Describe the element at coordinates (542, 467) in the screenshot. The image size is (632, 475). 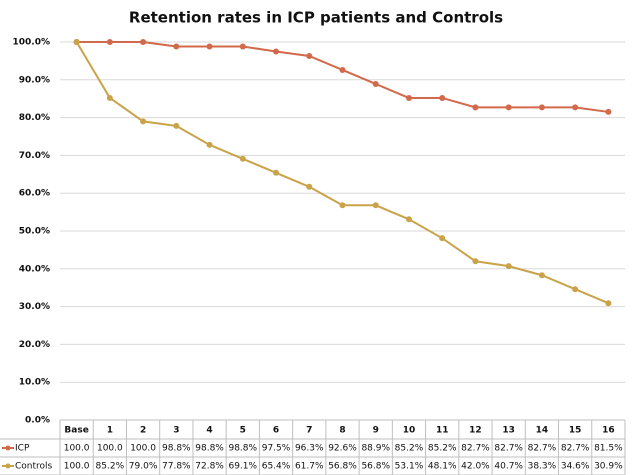
I see `table-value: 38.3%` at that location.